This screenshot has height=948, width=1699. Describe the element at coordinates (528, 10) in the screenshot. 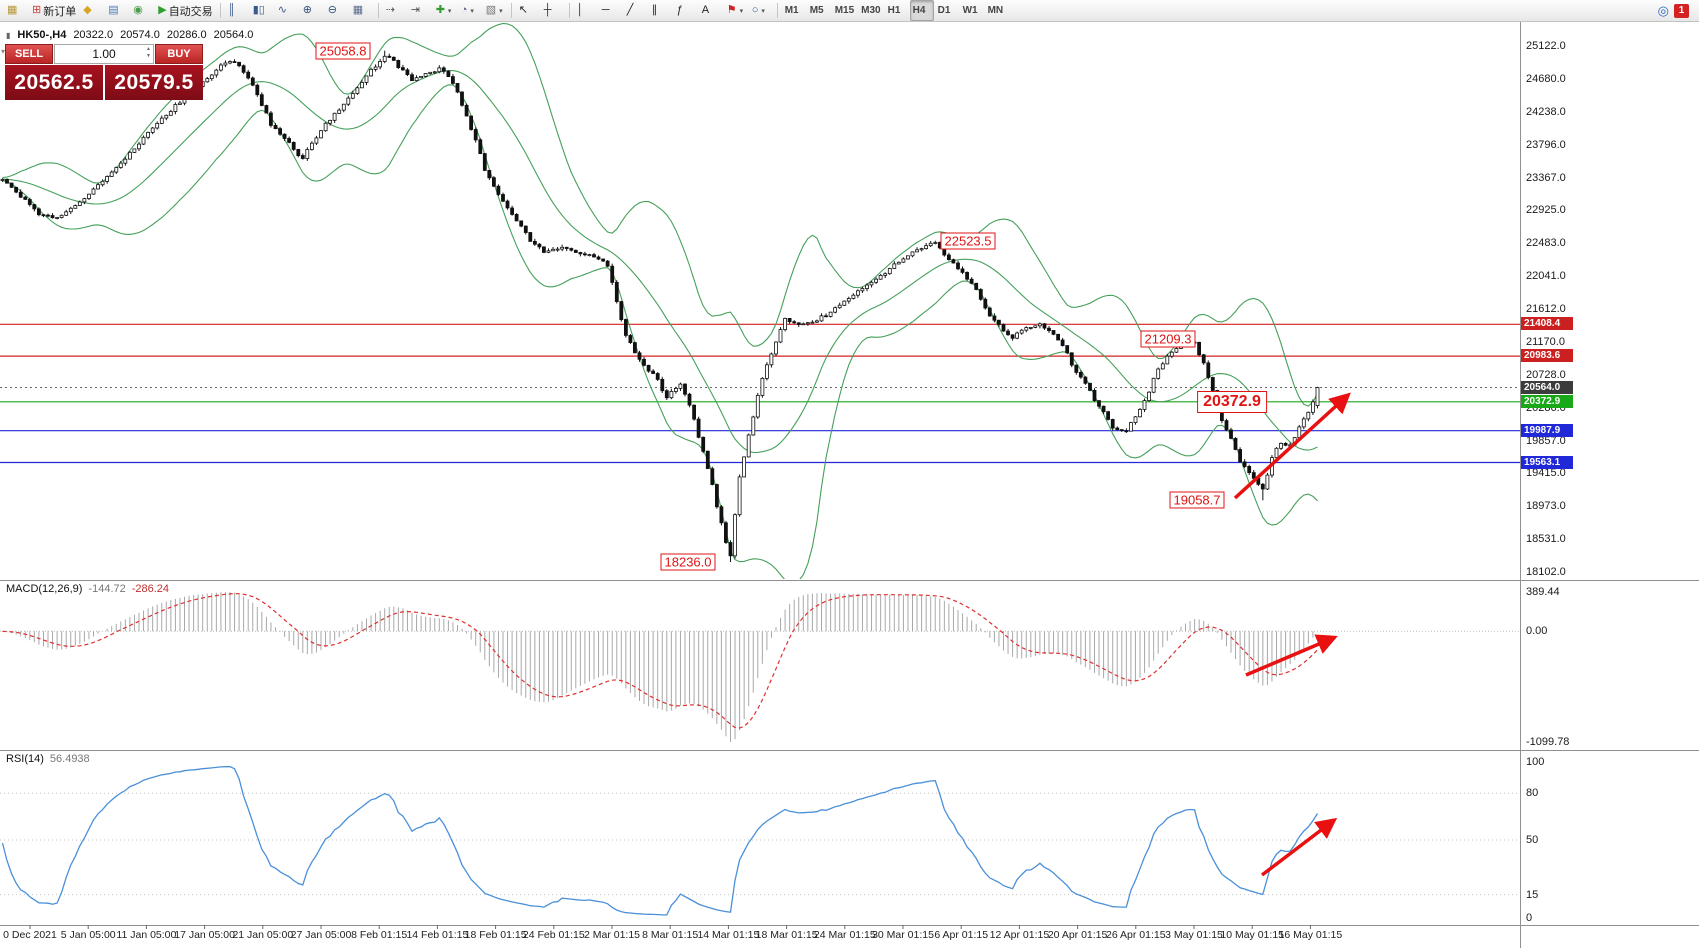

I see `cursor-button: ↖` at that location.